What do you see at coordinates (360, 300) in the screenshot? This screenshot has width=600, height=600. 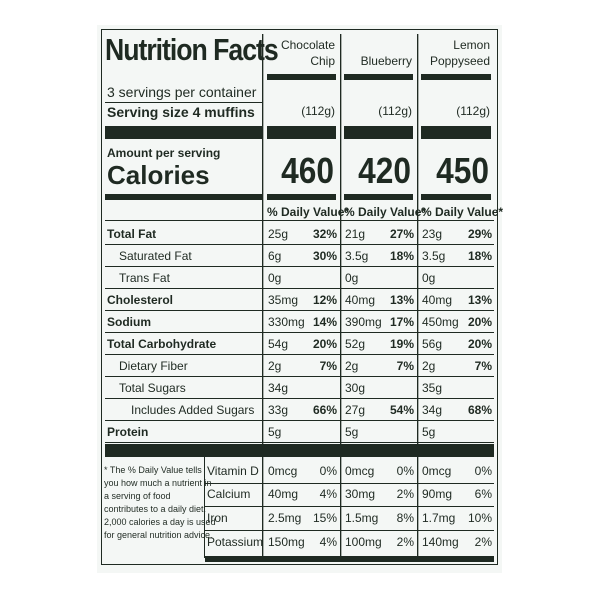 I see `nutrient-amount: 40mg` at bounding box center [360, 300].